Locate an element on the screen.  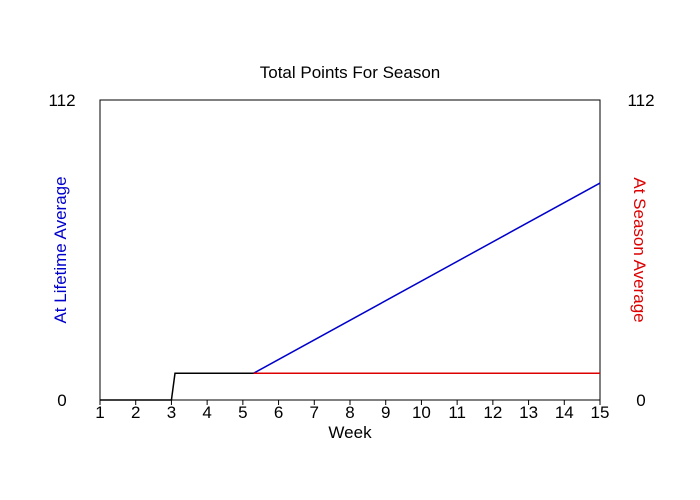
x-tick-label: 13 is located at coordinates (528, 412).